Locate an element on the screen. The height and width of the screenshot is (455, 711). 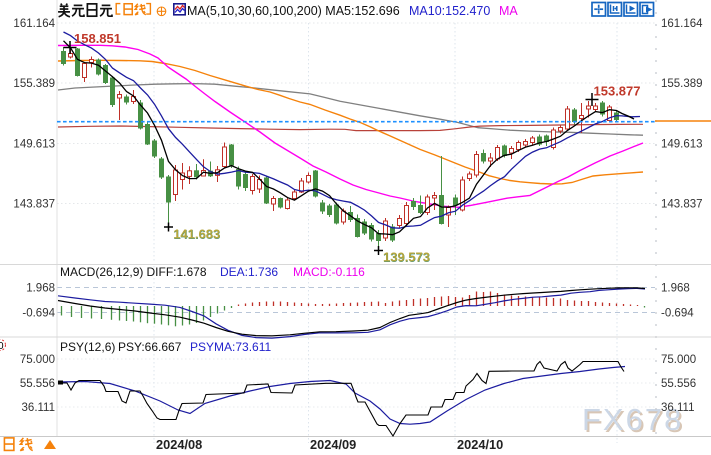
svg-text: 2024/10 is located at coordinates (480, 444).